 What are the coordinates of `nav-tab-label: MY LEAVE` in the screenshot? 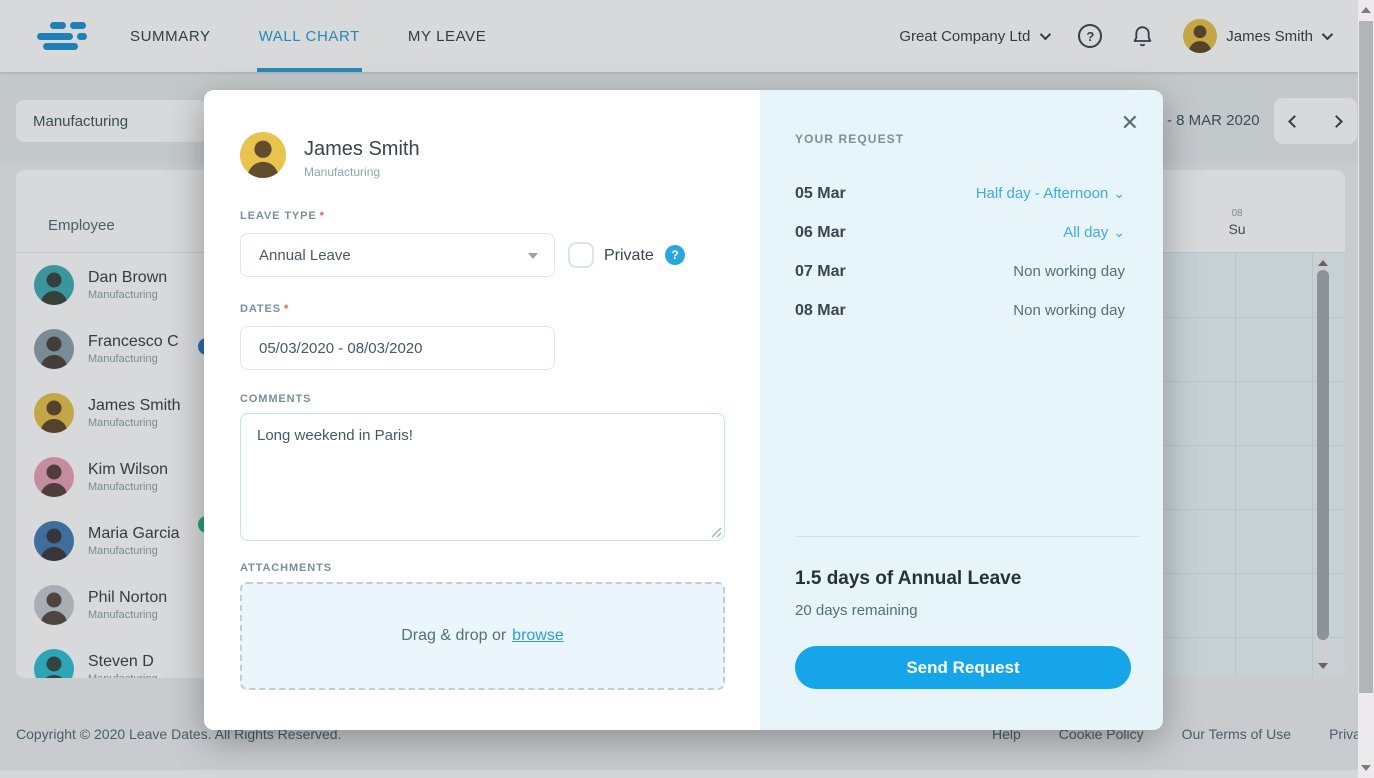 It's located at (447, 36).